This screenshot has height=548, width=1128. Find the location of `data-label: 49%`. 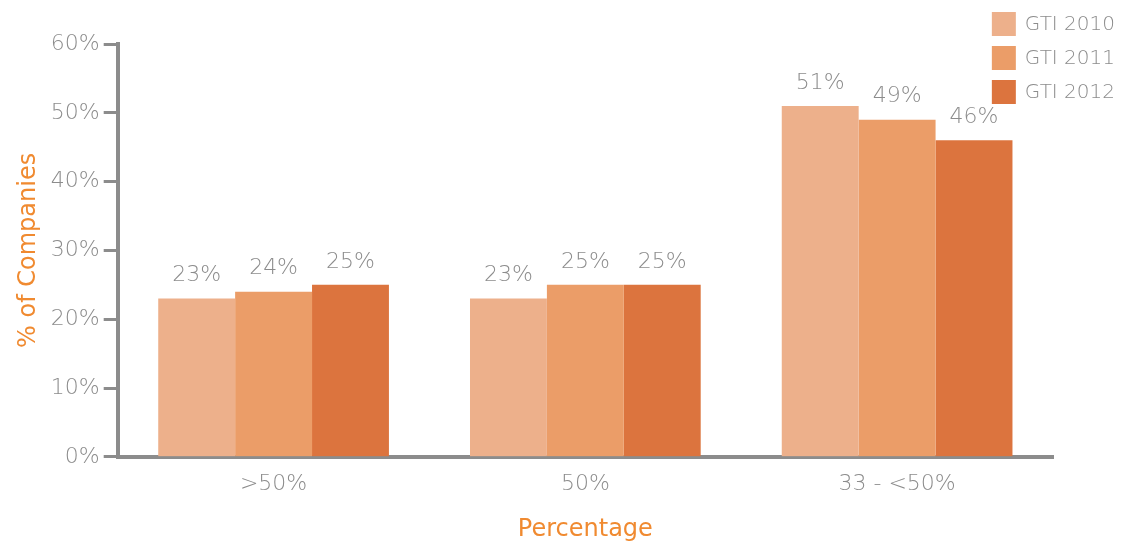

data-label: 49% is located at coordinates (897, 95).